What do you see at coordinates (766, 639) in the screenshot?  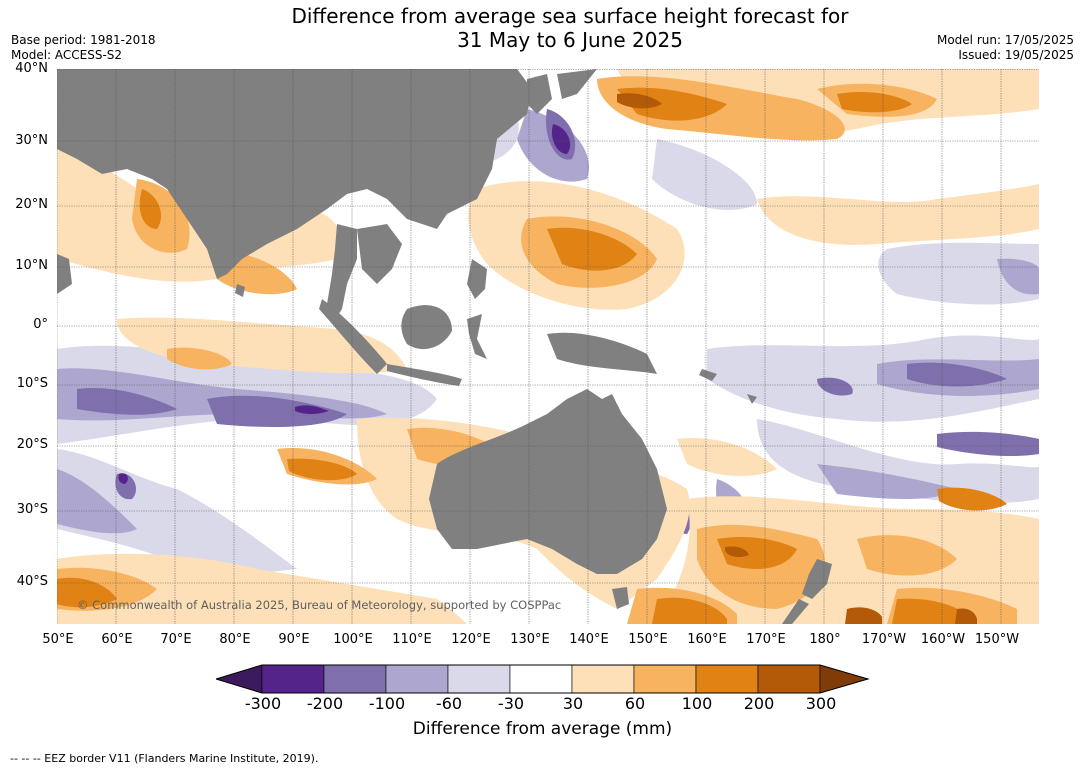 I see `lon-label-170e: 170°E` at bounding box center [766, 639].